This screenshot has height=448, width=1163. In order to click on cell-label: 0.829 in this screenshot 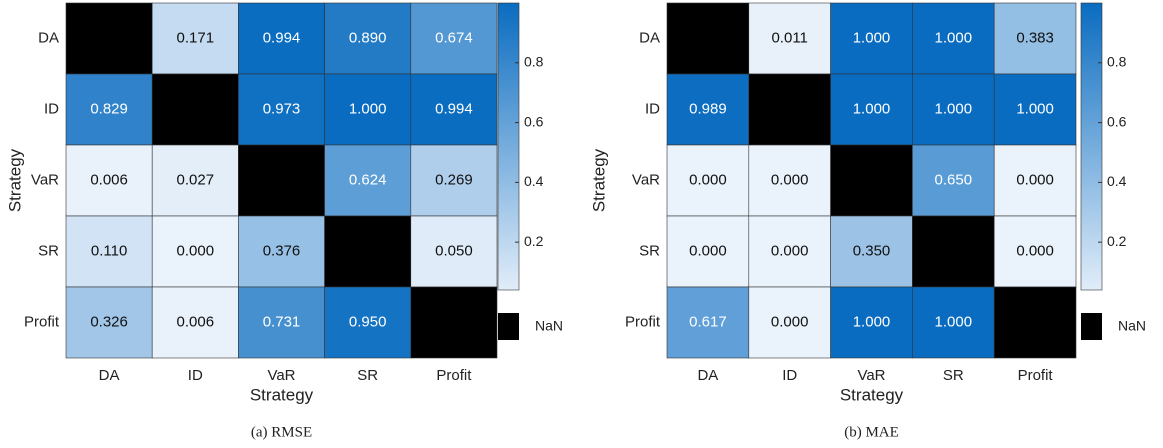, I will do `click(109, 108)`.